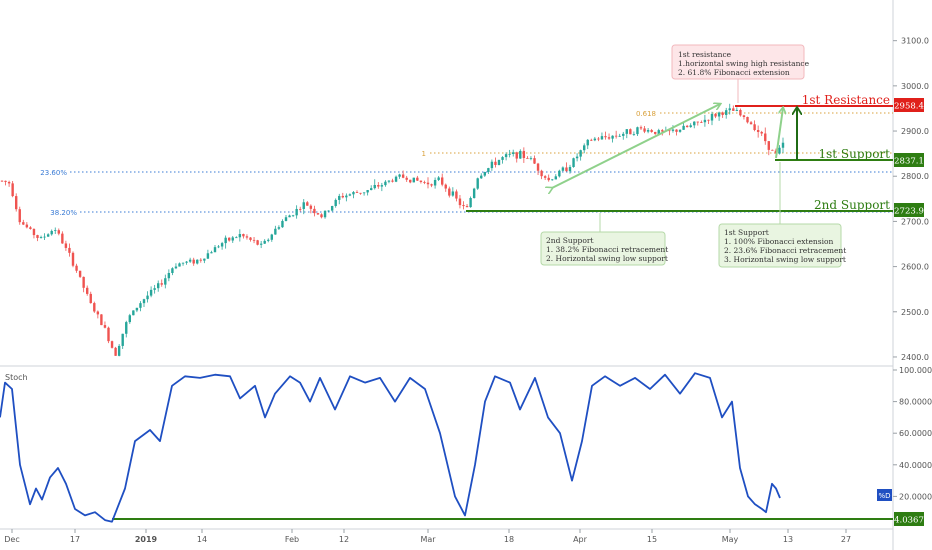  What do you see at coordinates (909, 107) in the screenshot?
I see `badge-resistance-value: 2958.4` at bounding box center [909, 107].